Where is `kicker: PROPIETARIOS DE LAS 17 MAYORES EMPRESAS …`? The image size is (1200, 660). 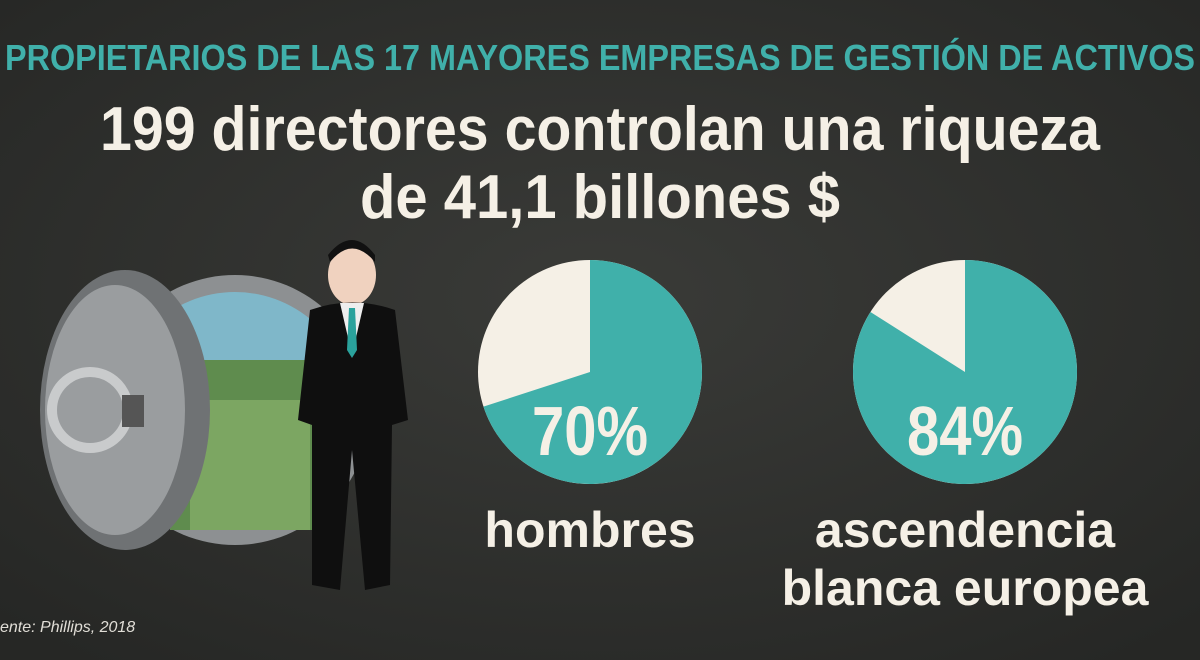
kicker: PROPIETARIOS DE LAS 17 MAYORES EMPRESAS … is located at coordinates (600, 57).